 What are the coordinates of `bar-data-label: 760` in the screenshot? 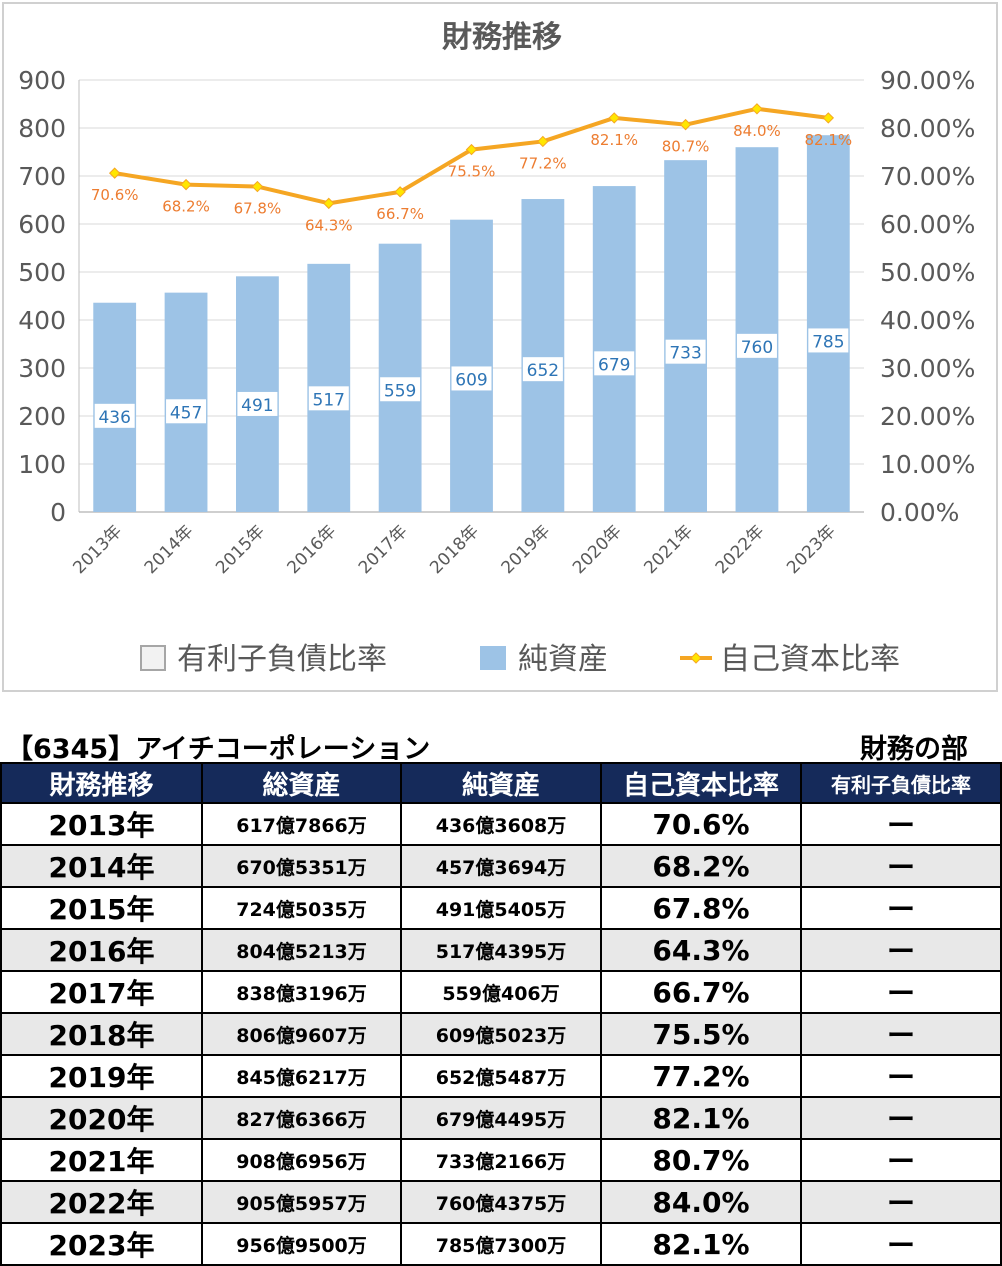 It's located at (757, 348).